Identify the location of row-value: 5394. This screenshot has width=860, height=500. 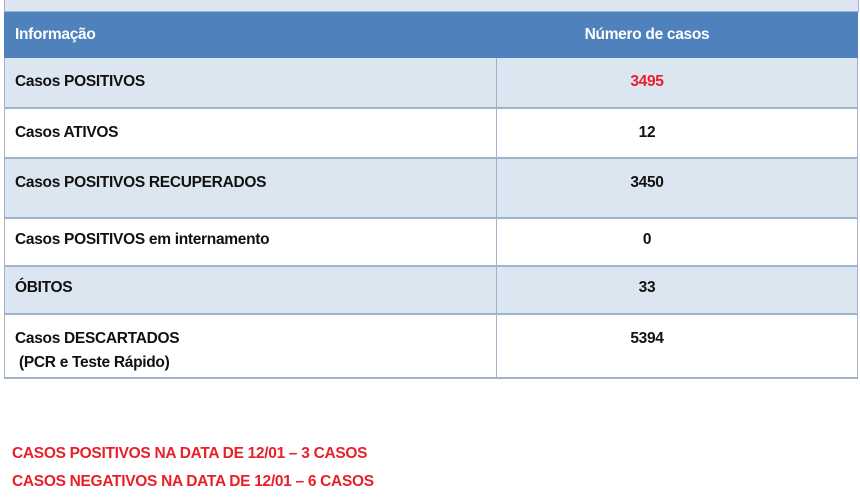
(677, 346).